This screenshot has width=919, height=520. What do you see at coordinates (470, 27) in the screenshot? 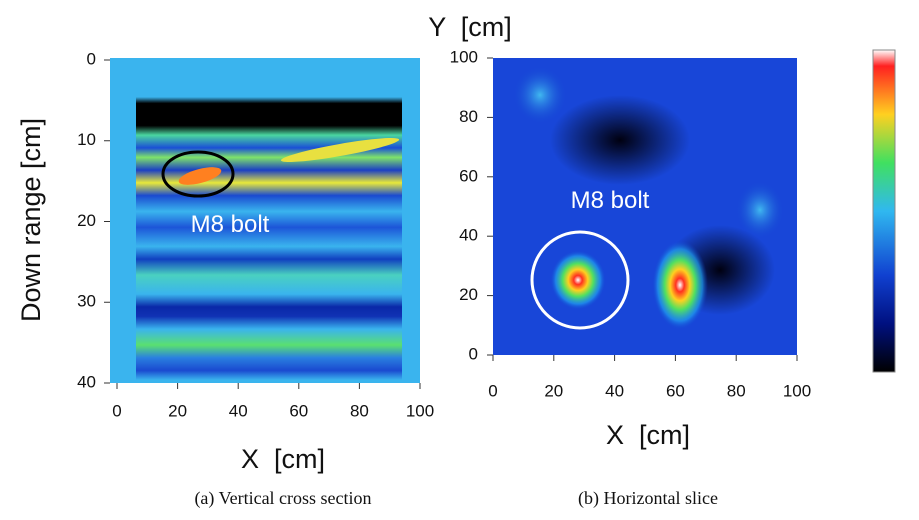
I see `y-axis-label: Y [cm]` at bounding box center [470, 27].